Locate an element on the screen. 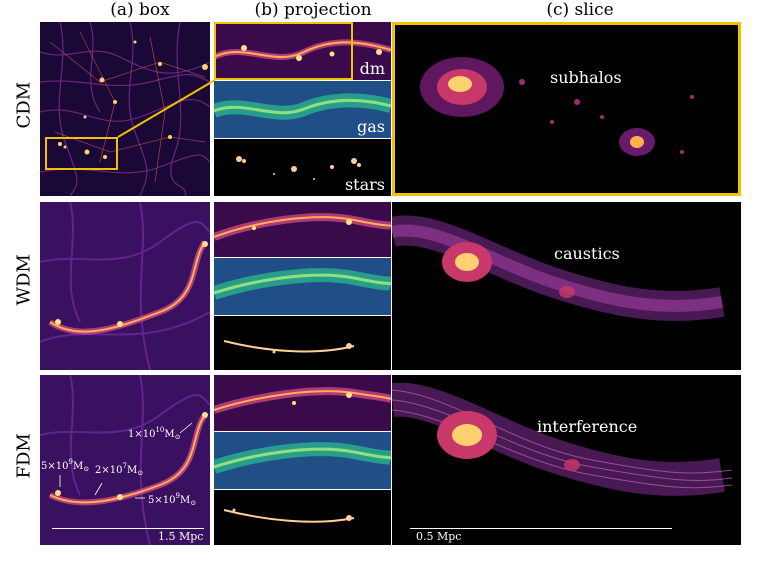  row-title-cdm: CDM is located at coordinates (24, 105).